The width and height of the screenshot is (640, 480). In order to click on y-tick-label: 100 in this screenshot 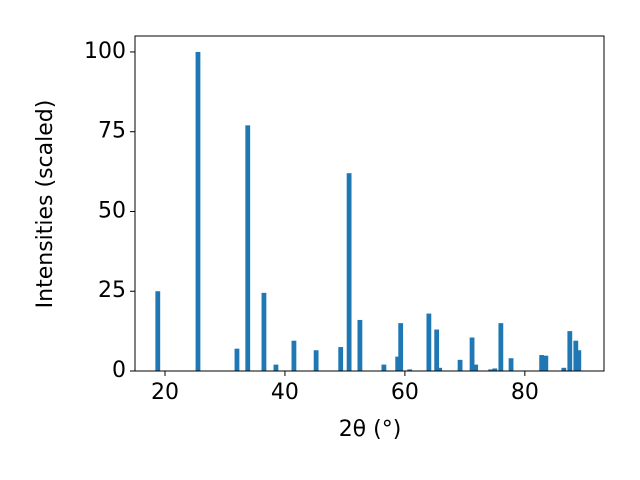, I will do `click(105, 51)`.